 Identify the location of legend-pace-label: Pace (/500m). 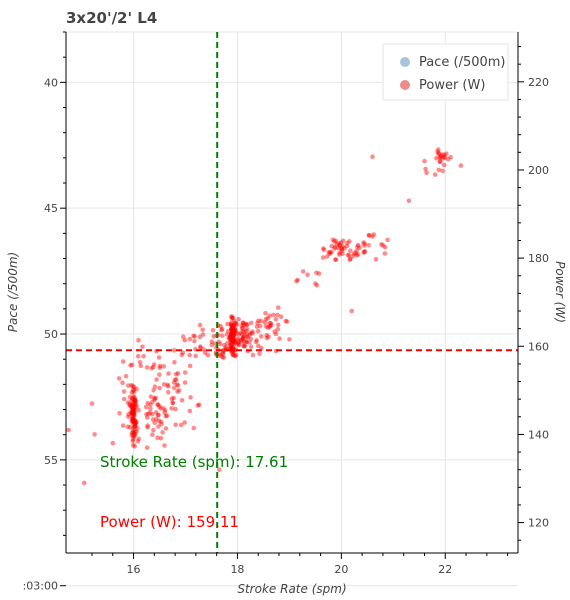
(462, 62).